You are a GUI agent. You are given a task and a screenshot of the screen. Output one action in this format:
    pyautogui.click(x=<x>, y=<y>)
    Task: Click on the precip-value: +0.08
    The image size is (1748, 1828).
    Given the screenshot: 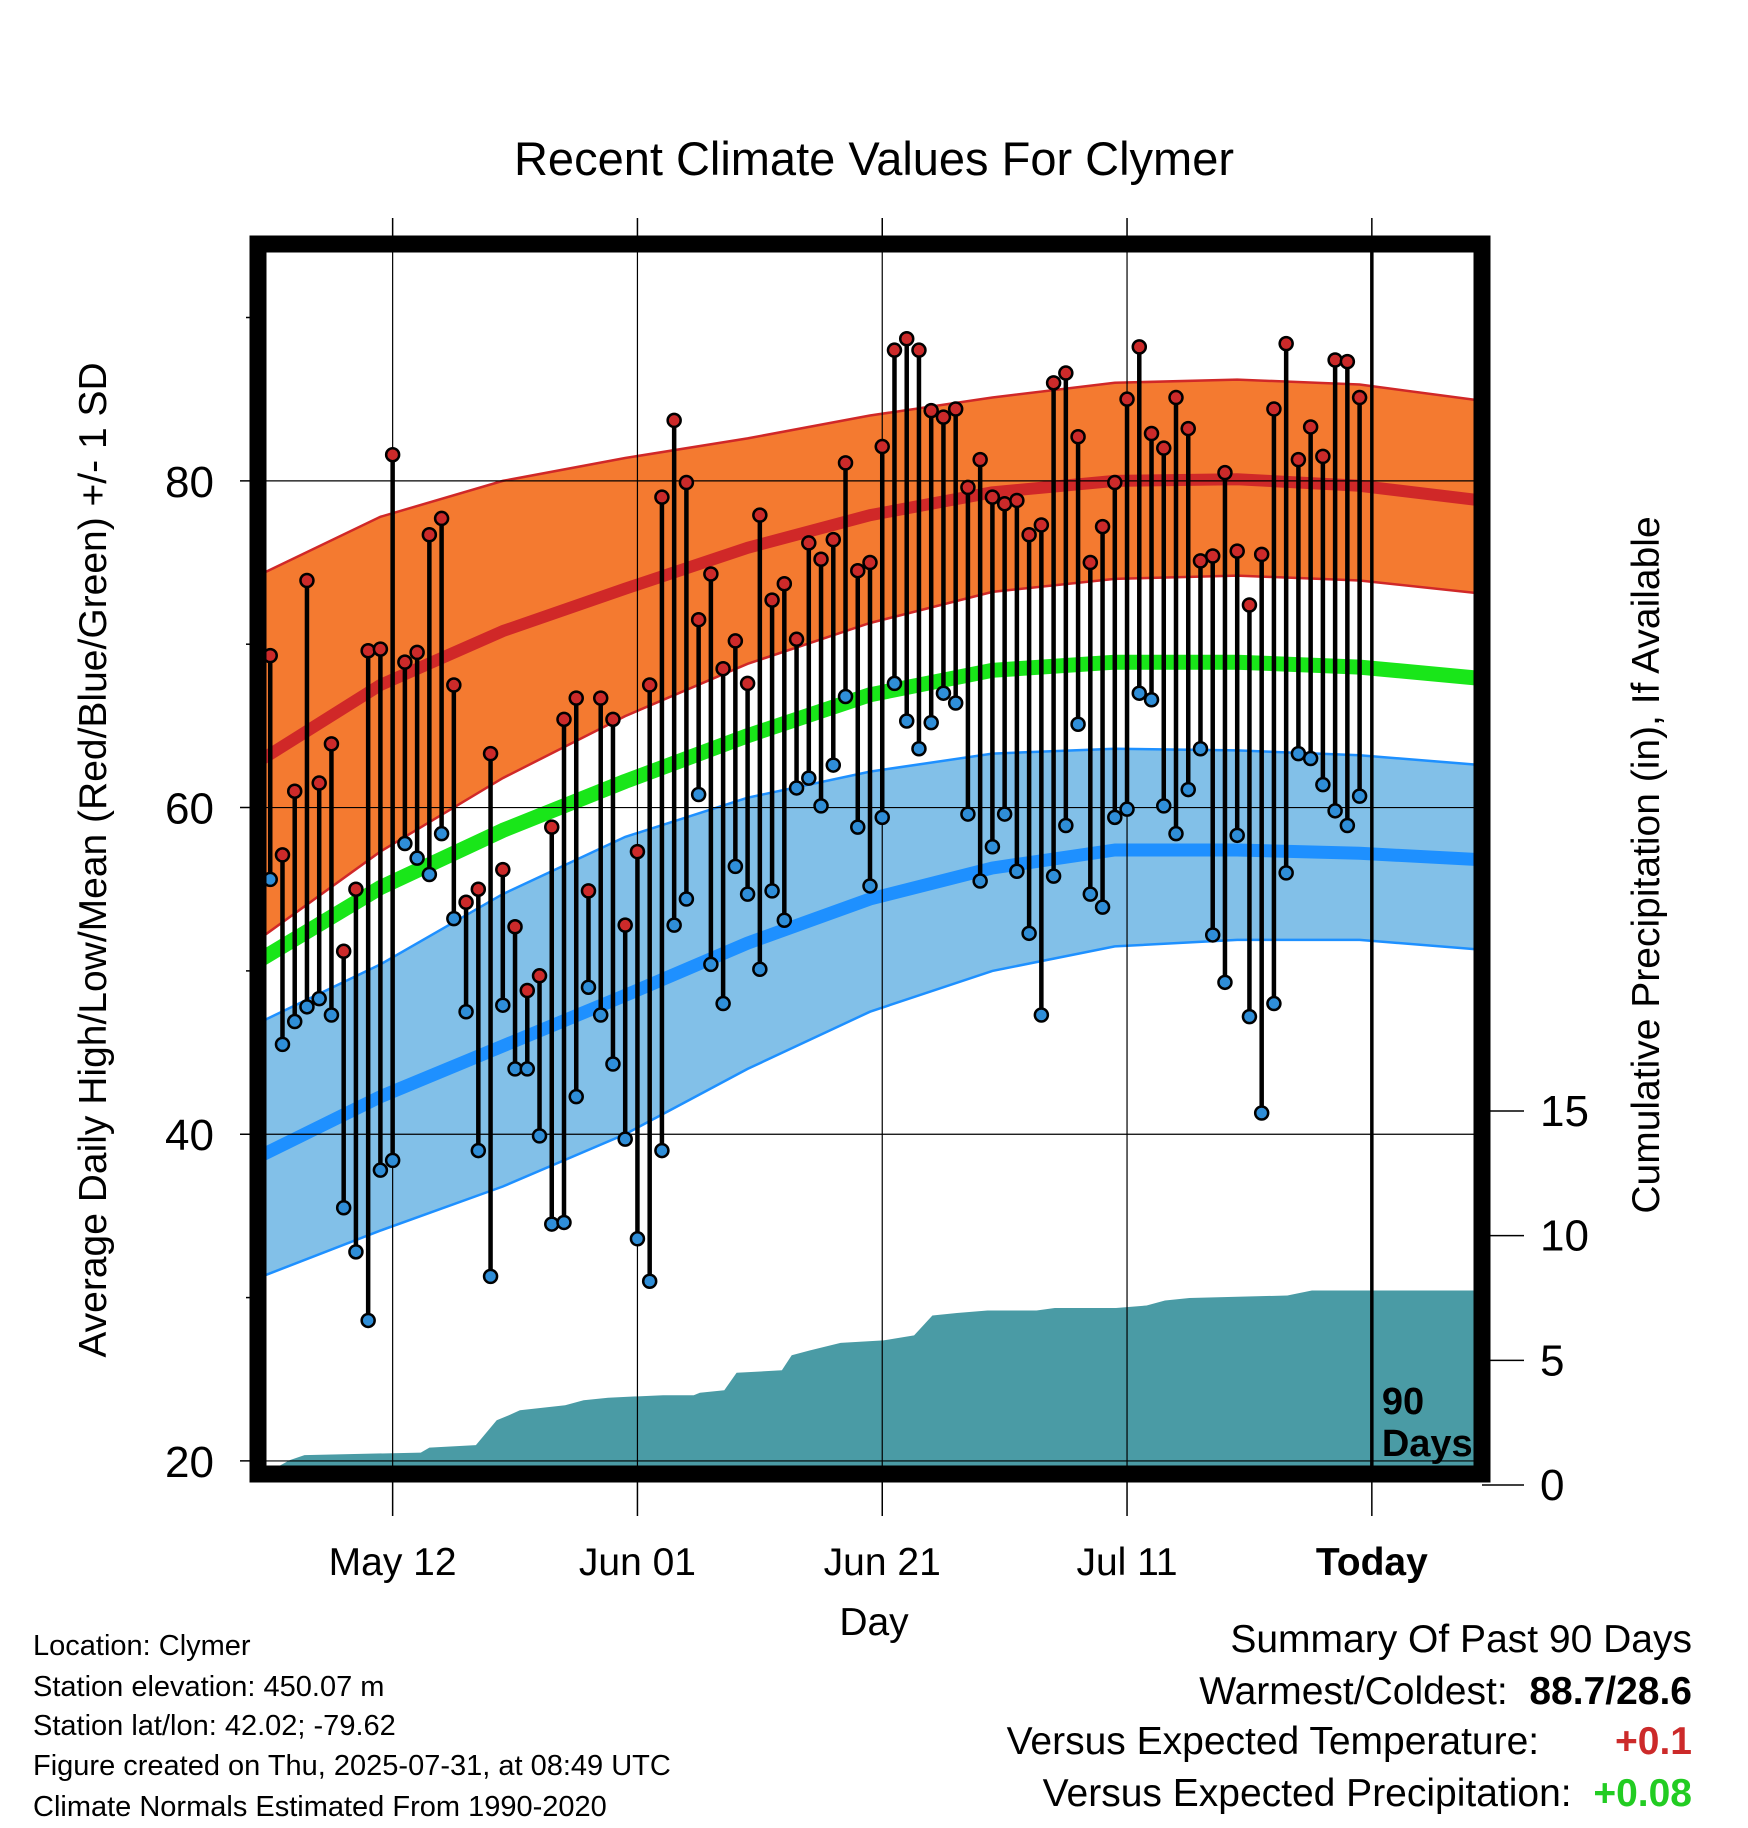 What is the action you would take?
    pyautogui.click(x=1642, y=1793)
    